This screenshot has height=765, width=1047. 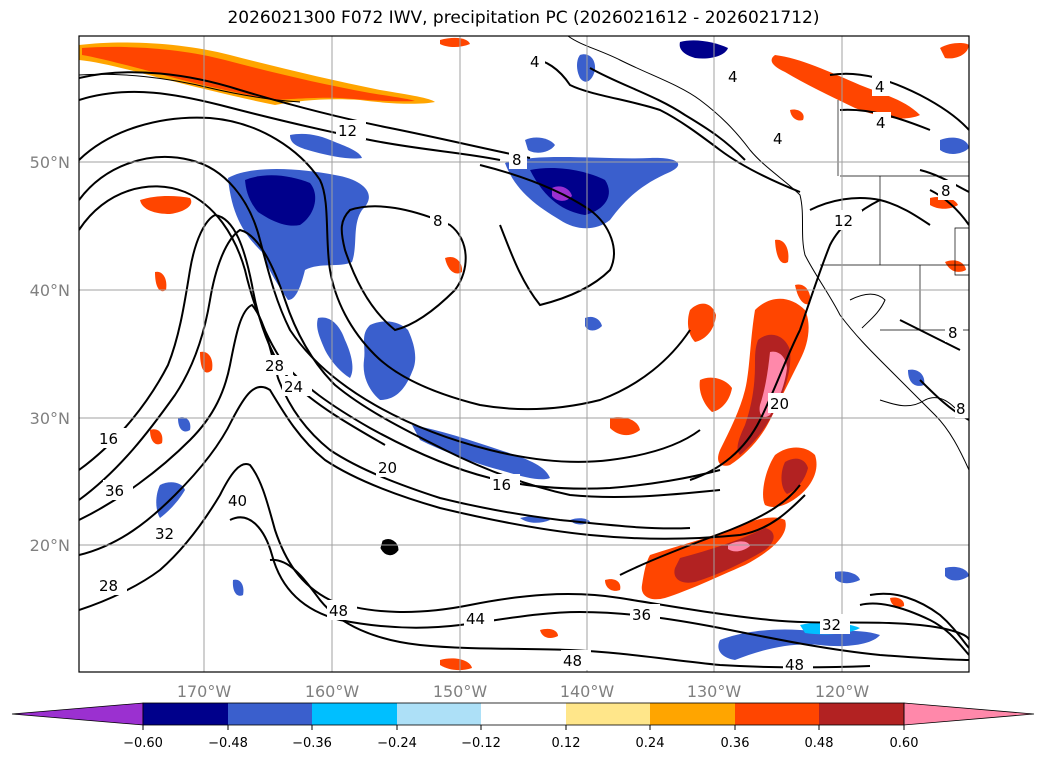 What do you see at coordinates (969, 714) in the screenshot?
I see `colorbar-extend-max` at bounding box center [969, 714].